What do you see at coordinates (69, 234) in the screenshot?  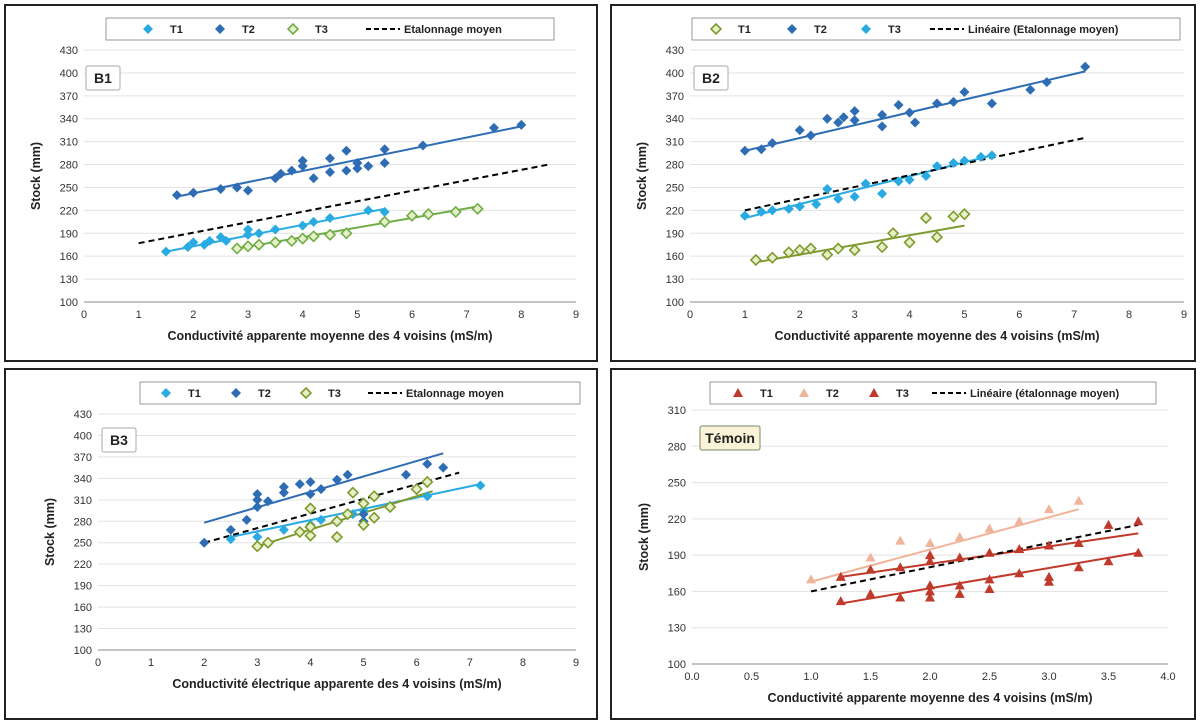 I see `y-tick-label: 190` at bounding box center [69, 234].